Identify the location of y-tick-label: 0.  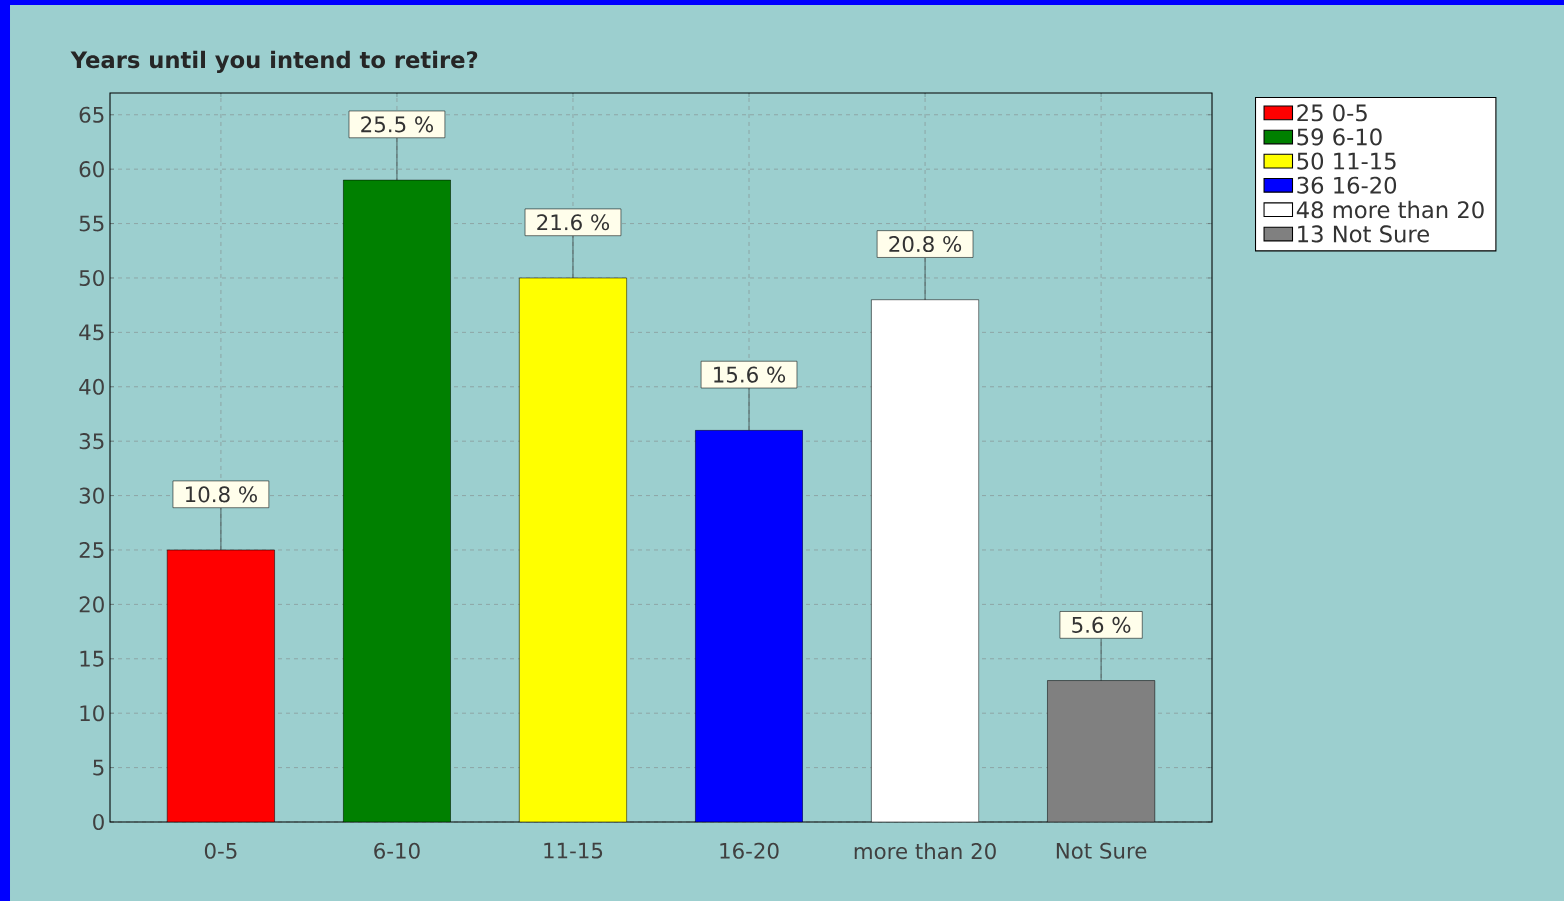
(98, 822).